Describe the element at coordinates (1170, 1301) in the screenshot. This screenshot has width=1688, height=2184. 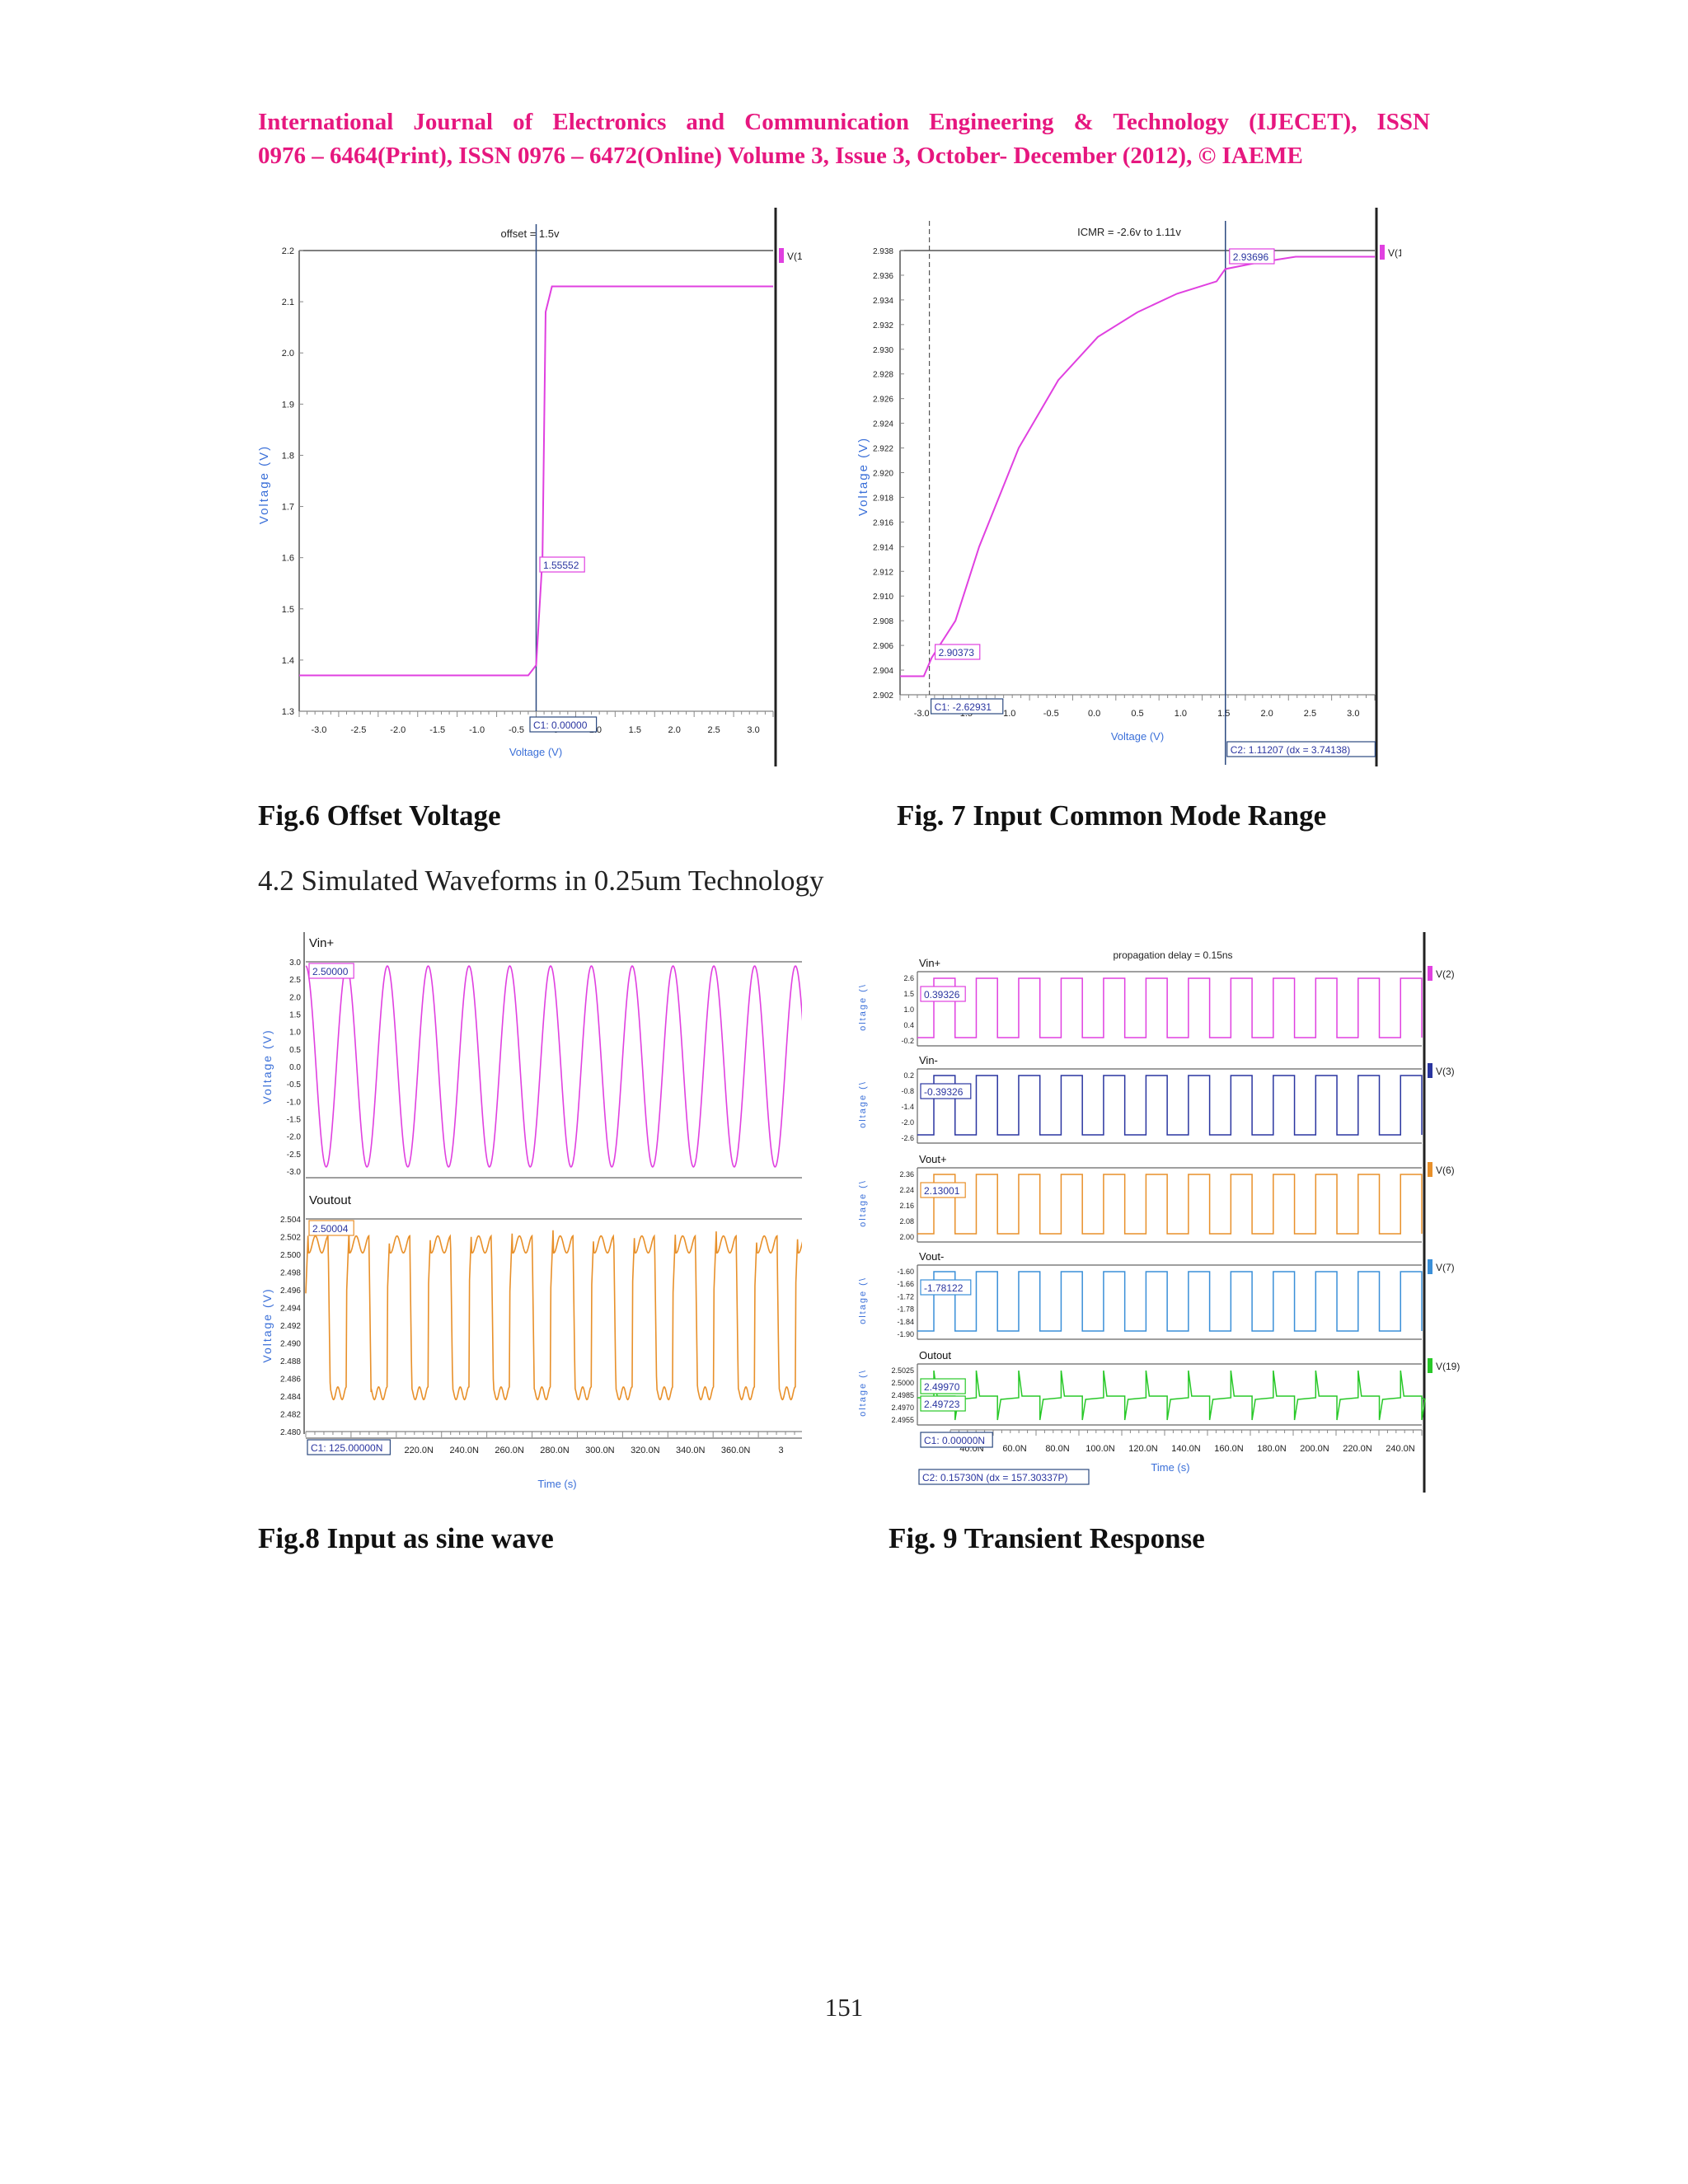
I see `series-v7-line` at that location.